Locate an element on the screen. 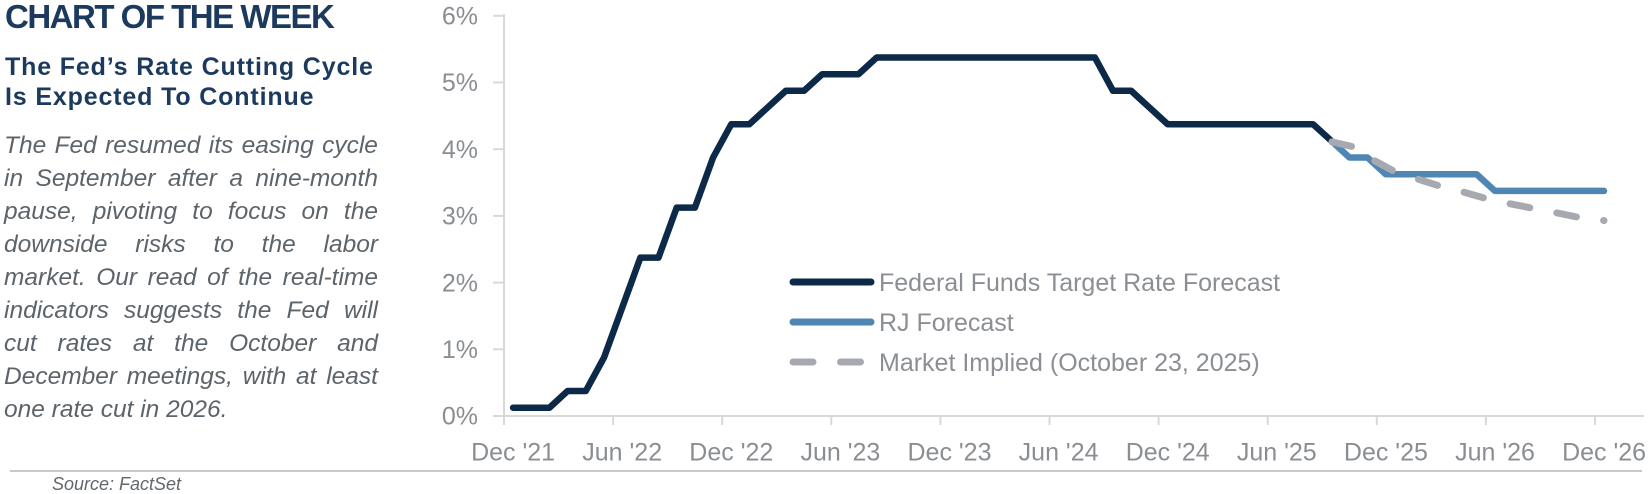 This screenshot has width=1649, height=494. svg-text: Jun '26 is located at coordinates (1495, 453).